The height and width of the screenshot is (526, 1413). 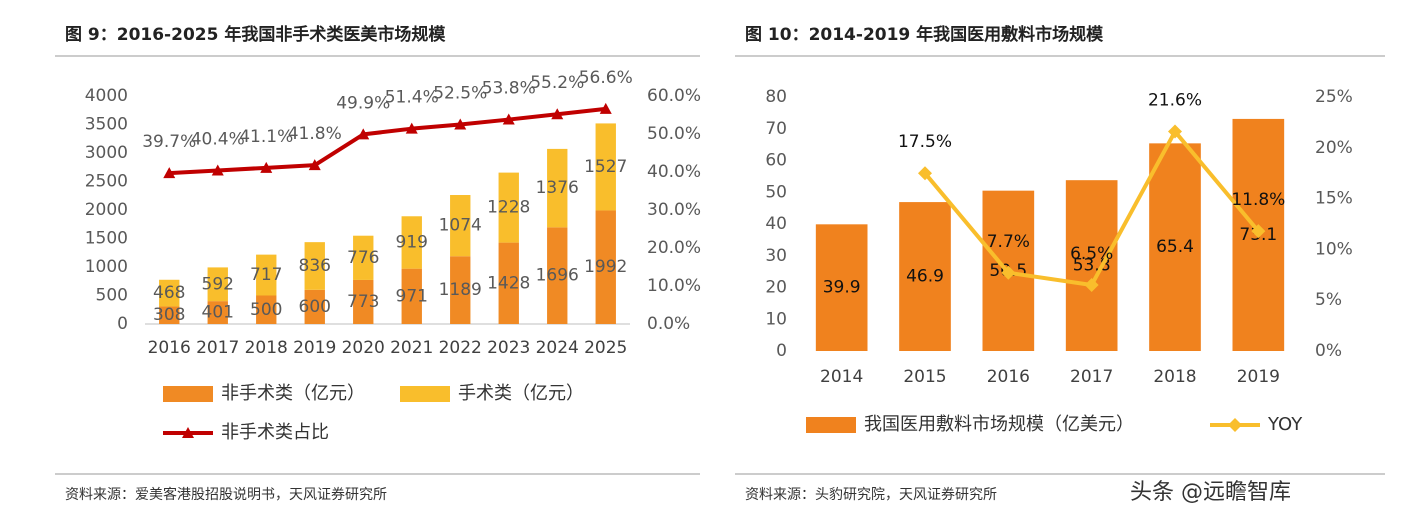 I want to click on line-value-label: 52.5%, so click(x=460, y=94).